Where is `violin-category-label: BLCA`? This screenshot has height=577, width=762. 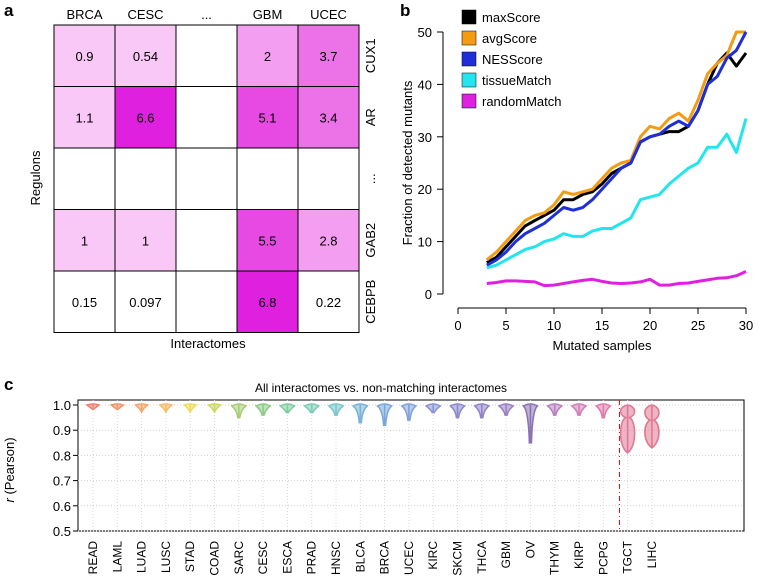 violin-category-label: BLCA is located at coordinates (360, 556).